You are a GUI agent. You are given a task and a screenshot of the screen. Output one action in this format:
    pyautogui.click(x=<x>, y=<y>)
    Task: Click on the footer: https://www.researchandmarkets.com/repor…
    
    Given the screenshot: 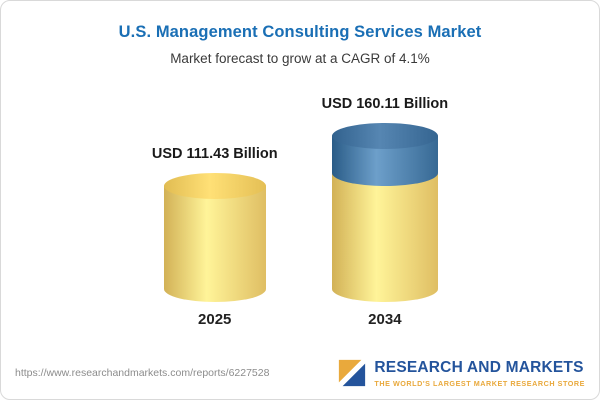 What is the action you would take?
    pyautogui.click(x=300, y=376)
    